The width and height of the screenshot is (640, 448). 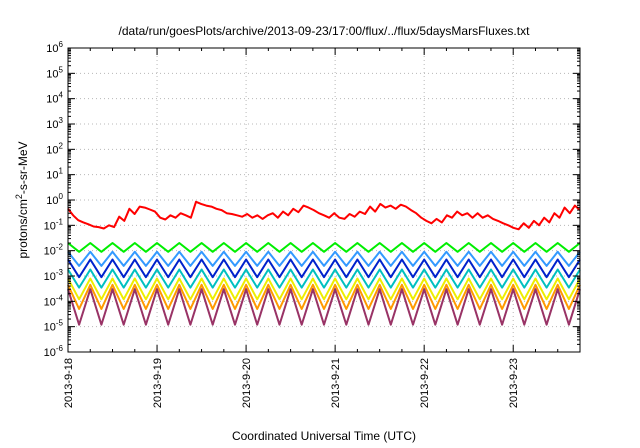 I want to click on y-tick-label-exponent: -2, so click(x=60, y=247).